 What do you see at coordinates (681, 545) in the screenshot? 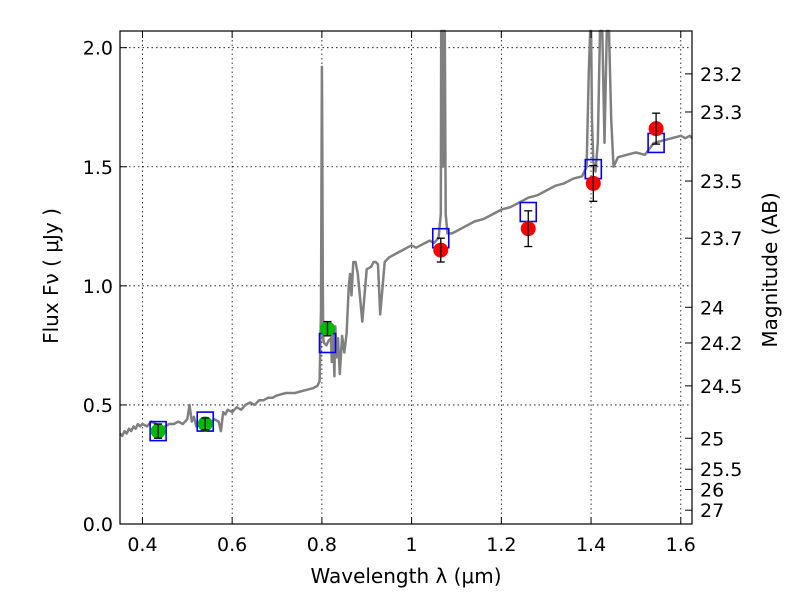
I see `x-tick-label: 1.6` at bounding box center [681, 545].